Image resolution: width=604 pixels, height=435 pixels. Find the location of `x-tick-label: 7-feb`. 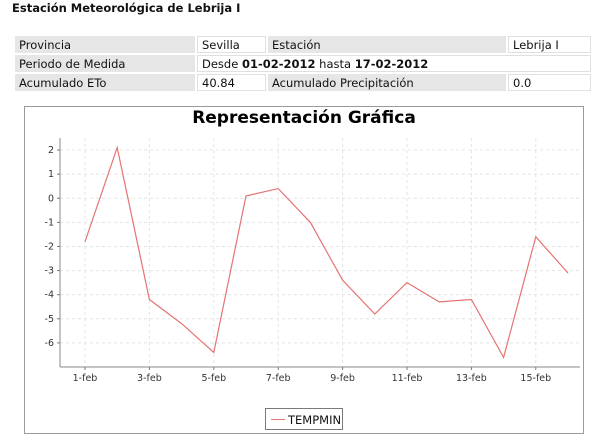

x-tick-label: 7-feb is located at coordinates (278, 378).